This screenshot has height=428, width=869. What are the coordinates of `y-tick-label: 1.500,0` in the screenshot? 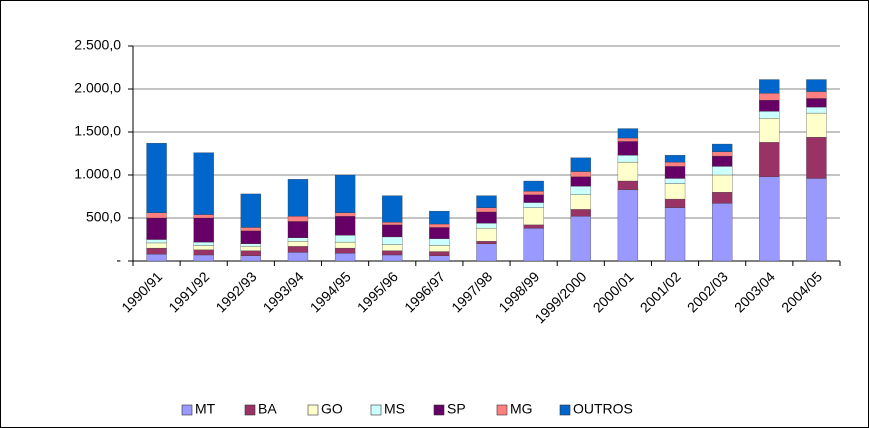 It's located at (97, 131).